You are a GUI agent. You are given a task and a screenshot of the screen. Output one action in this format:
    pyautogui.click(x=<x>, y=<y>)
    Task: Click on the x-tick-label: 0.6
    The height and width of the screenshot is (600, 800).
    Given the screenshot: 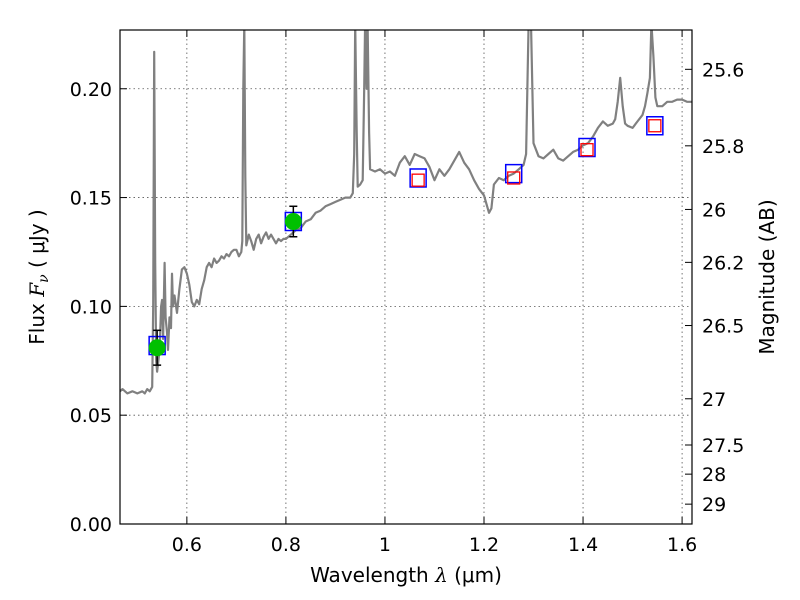 What is the action you would take?
    pyautogui.click(x=187, y=545)
    